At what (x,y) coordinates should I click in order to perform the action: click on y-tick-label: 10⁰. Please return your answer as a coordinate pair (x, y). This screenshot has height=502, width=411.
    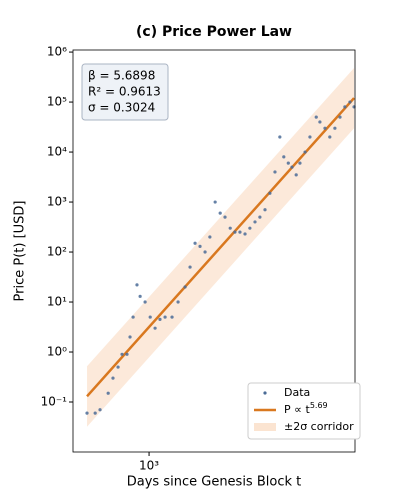
    Looking at the image, I should click on (57, 352).